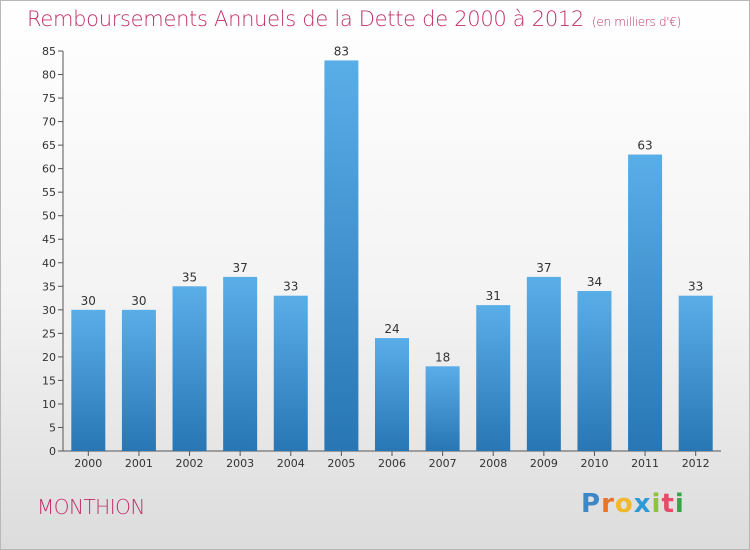  Describe the element at coordinates (594, 371) in the screenshot. I see `bar-2010` at that location.